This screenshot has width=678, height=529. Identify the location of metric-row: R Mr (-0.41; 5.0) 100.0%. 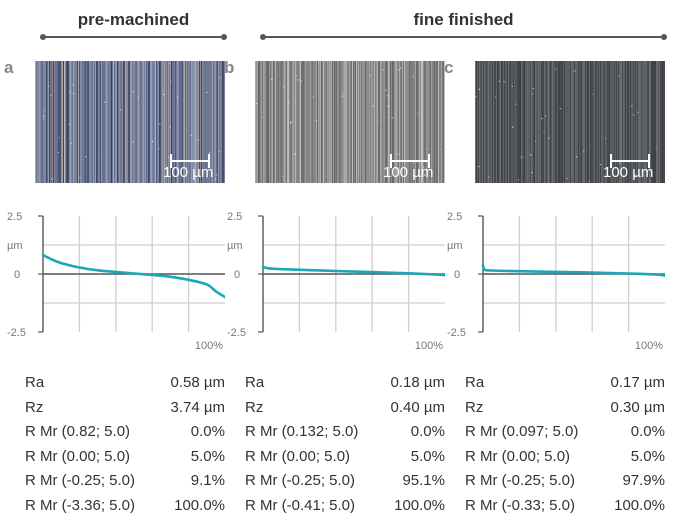
(345, 506).